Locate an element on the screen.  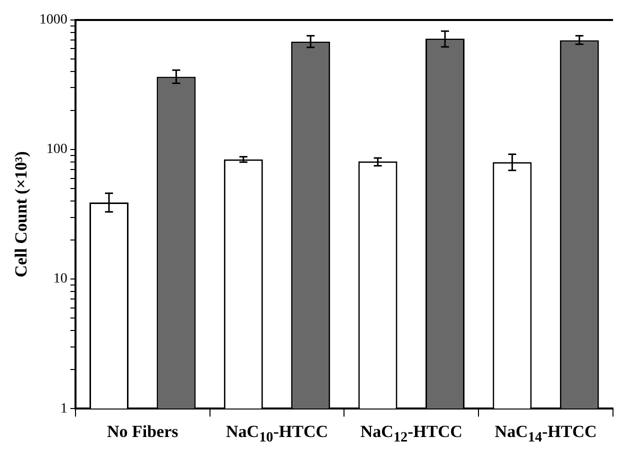
y-tick-label: 1000 is located at coordinates (53, 20).